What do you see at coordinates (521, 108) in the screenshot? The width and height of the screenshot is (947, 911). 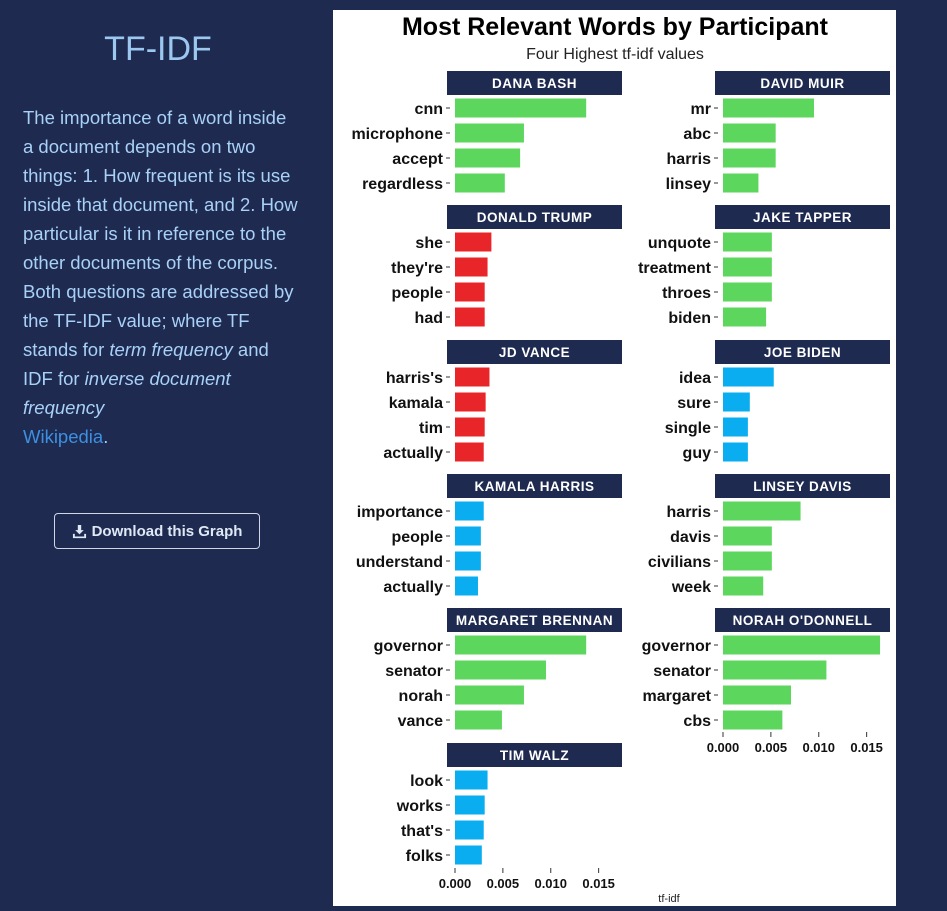 I see `bar-dana-bash-cnn` at bounding box center [521, 108].